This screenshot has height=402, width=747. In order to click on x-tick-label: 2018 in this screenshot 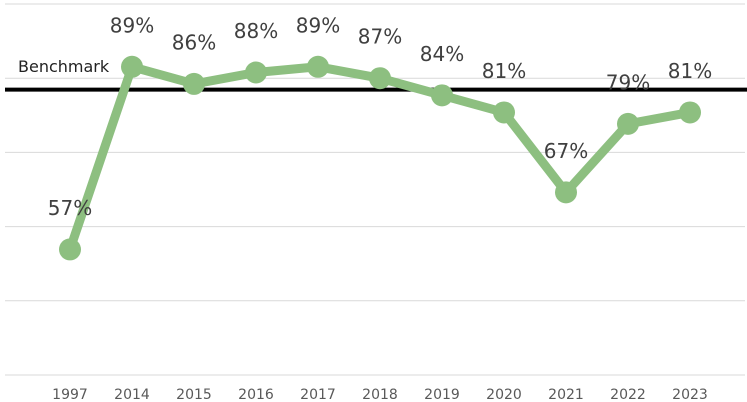, I will do `click(380, 394)`.